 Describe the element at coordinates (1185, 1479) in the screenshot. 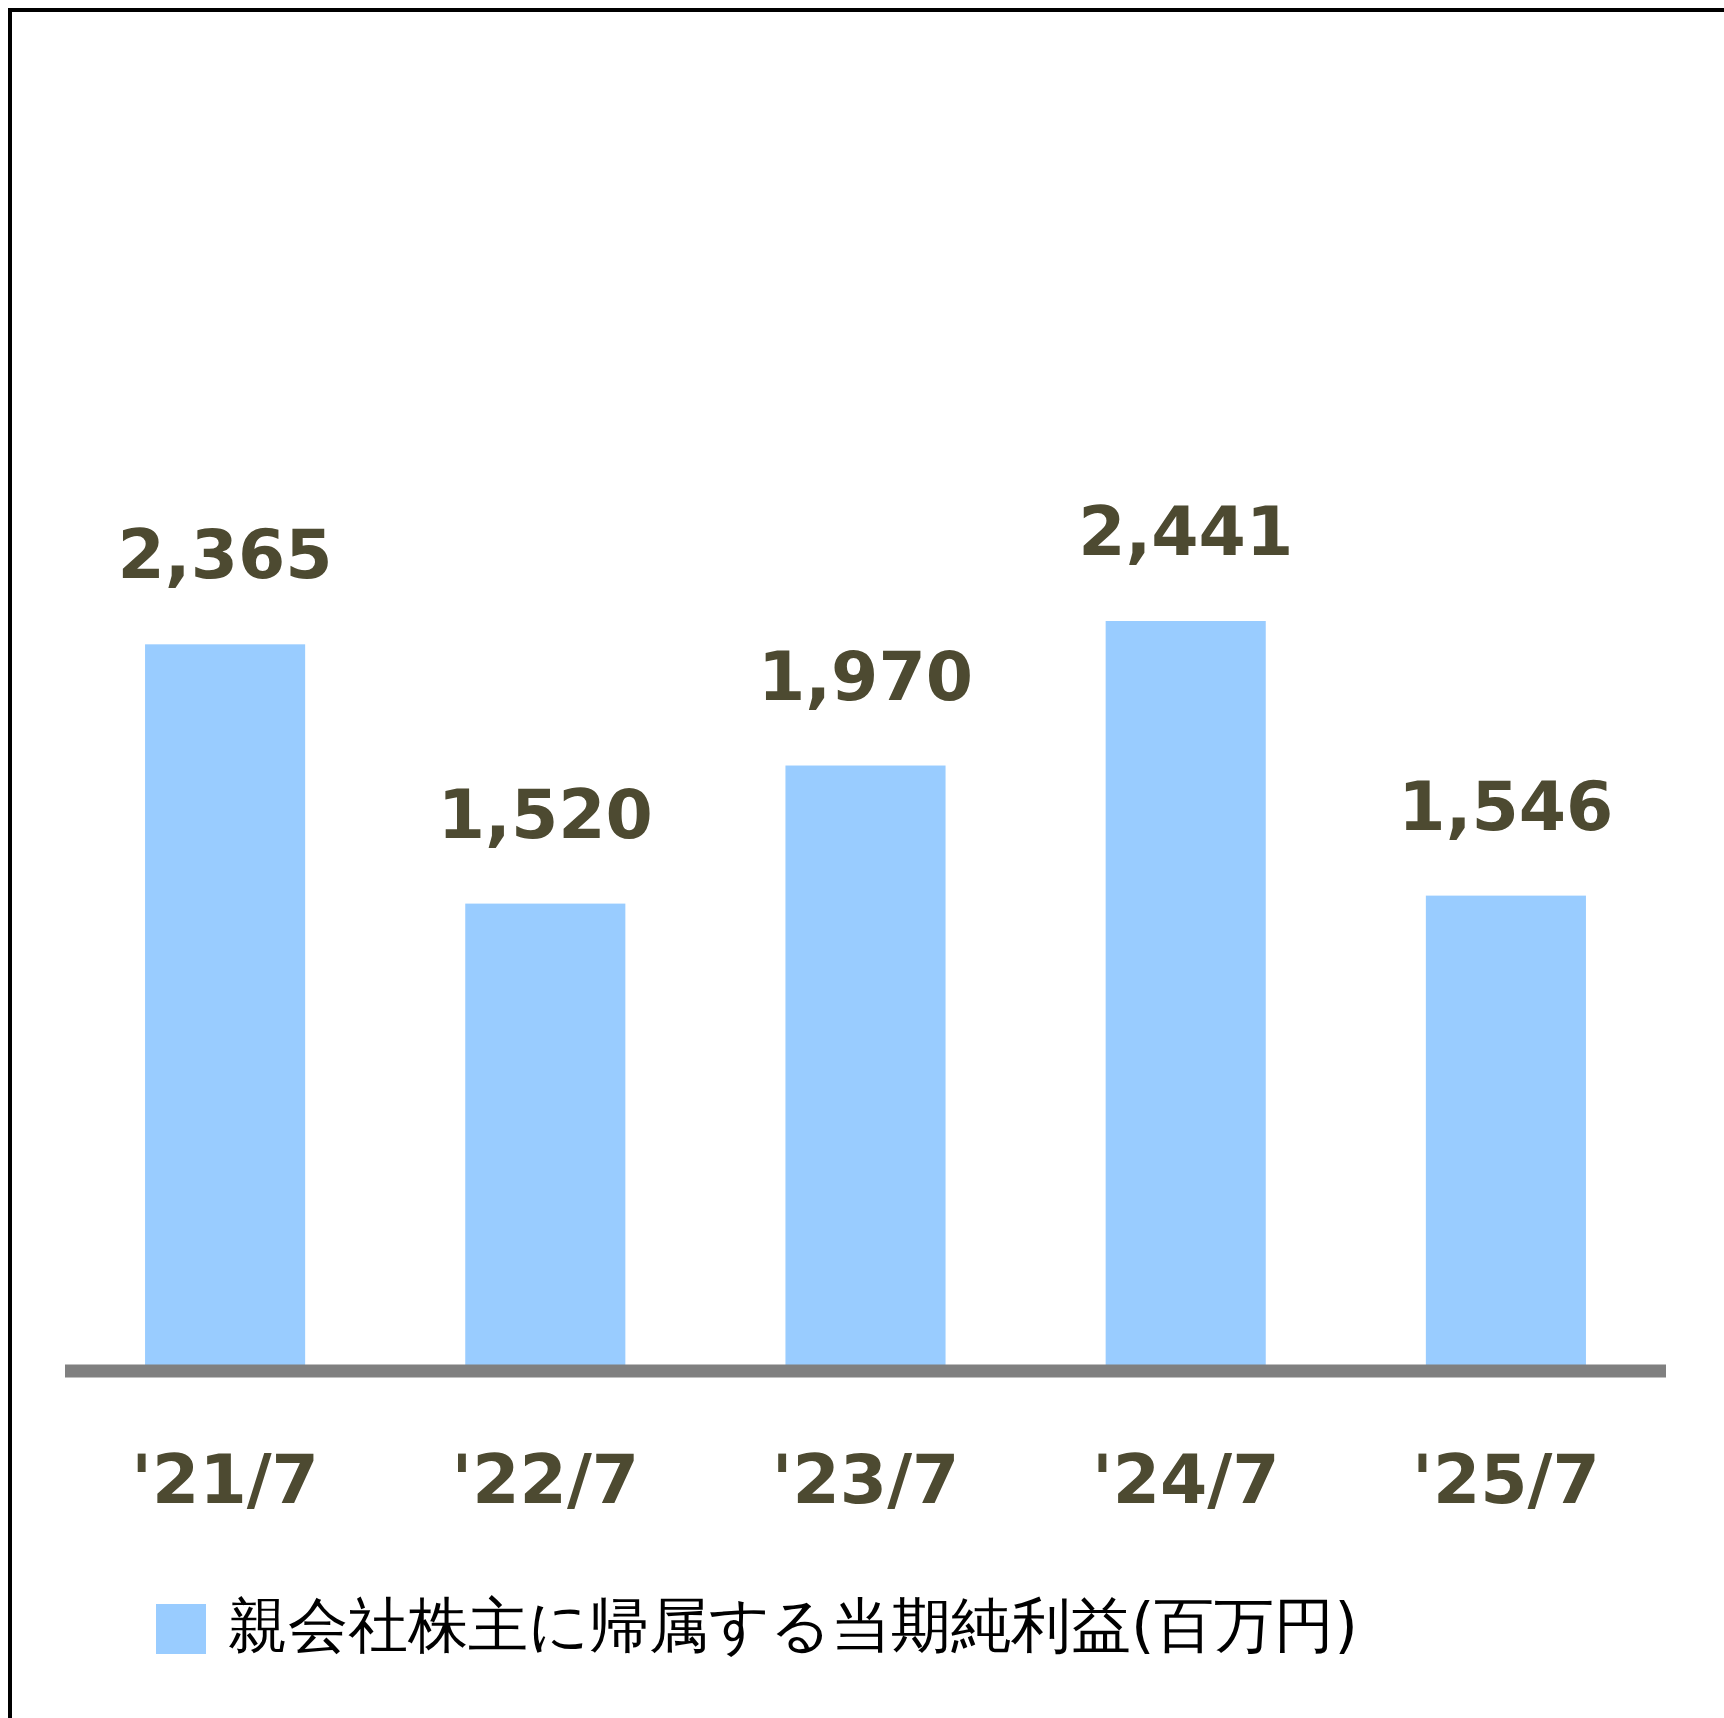

I see `x-tick-label: '24/7` at that location.